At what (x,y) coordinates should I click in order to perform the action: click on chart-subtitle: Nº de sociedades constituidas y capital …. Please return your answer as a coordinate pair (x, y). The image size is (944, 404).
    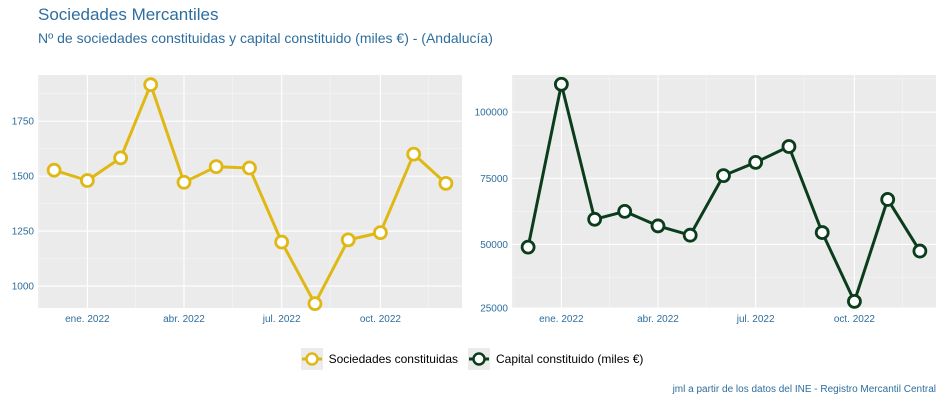
    Looking at the image, I should click on (265, 38).